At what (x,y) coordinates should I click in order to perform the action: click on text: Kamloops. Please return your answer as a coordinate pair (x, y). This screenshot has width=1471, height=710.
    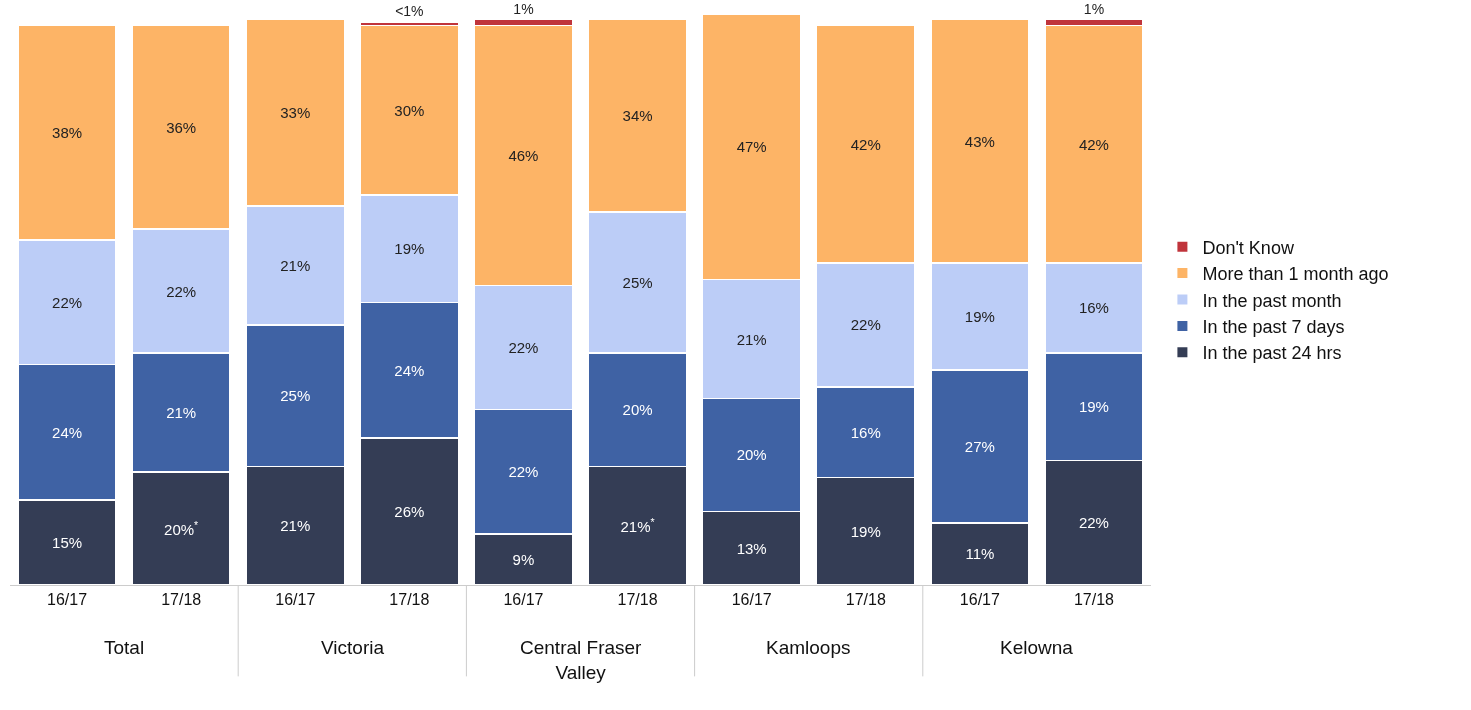
    Looking at the image, I should click on (808, 647).